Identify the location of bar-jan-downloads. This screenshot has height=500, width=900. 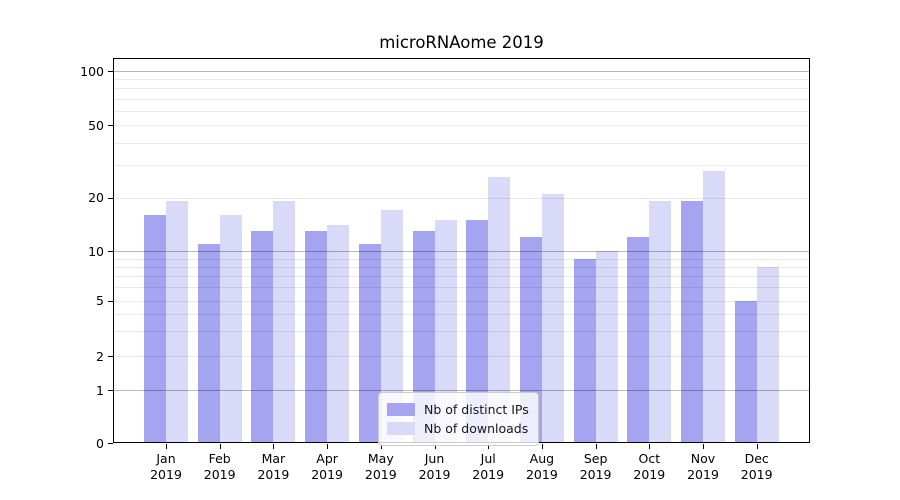
(177, 322).